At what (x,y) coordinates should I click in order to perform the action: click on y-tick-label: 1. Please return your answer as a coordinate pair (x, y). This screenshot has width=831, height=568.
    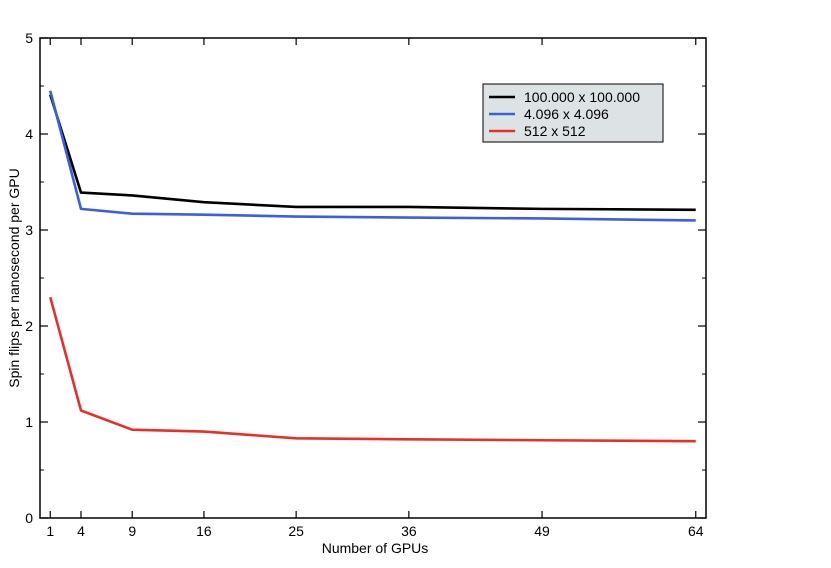
    Looking at the image, I should click on (29, 422).